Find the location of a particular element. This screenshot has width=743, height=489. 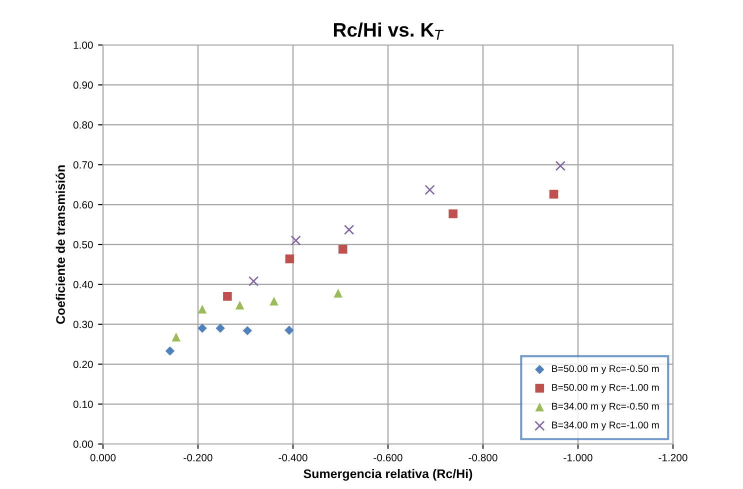

chart-title: Rc/Hi vs. K$_{T}$ is located at coordinates (389, 31).